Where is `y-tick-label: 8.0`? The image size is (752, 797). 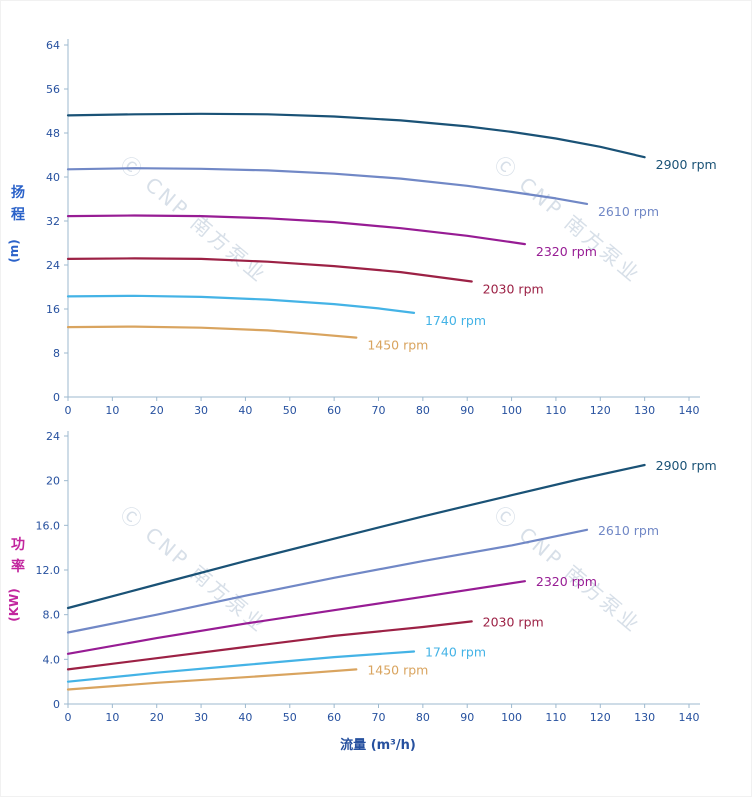 y-tick-label: 8.0 is located at coordinates (52, 615).